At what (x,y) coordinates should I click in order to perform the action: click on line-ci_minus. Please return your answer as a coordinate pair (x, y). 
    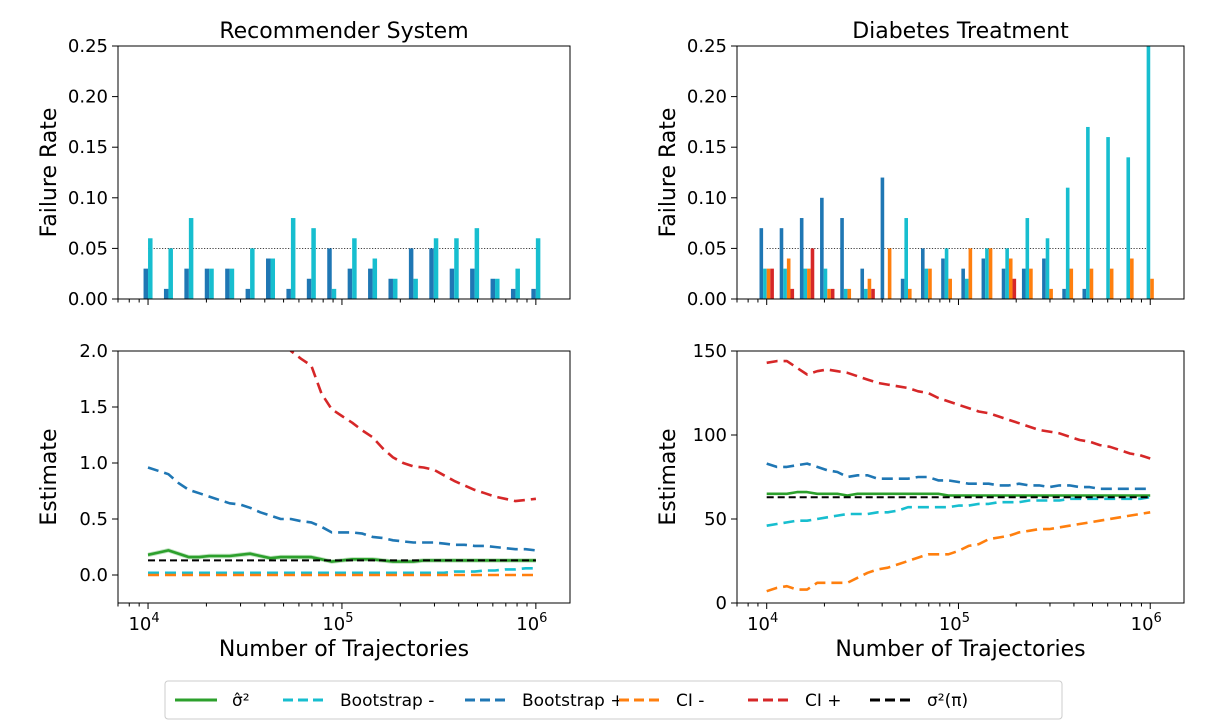
    Looking at the image, I should click on (958, 552).